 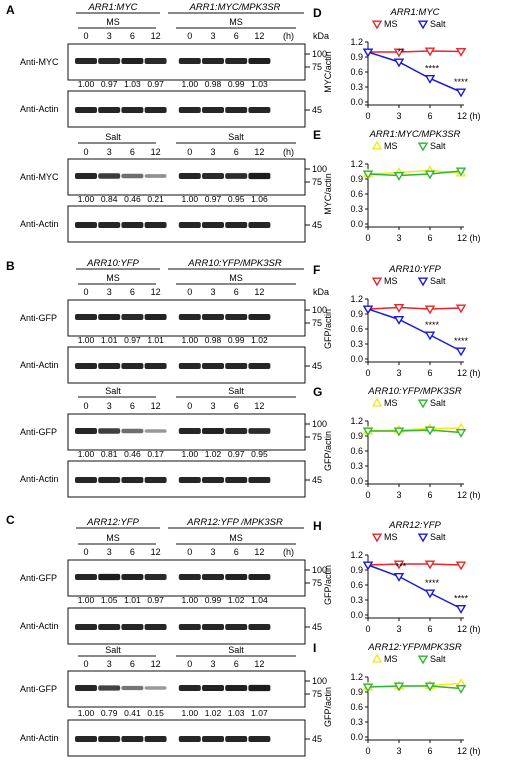 I want to click on significance-label: **, so click(x=401, y=52).